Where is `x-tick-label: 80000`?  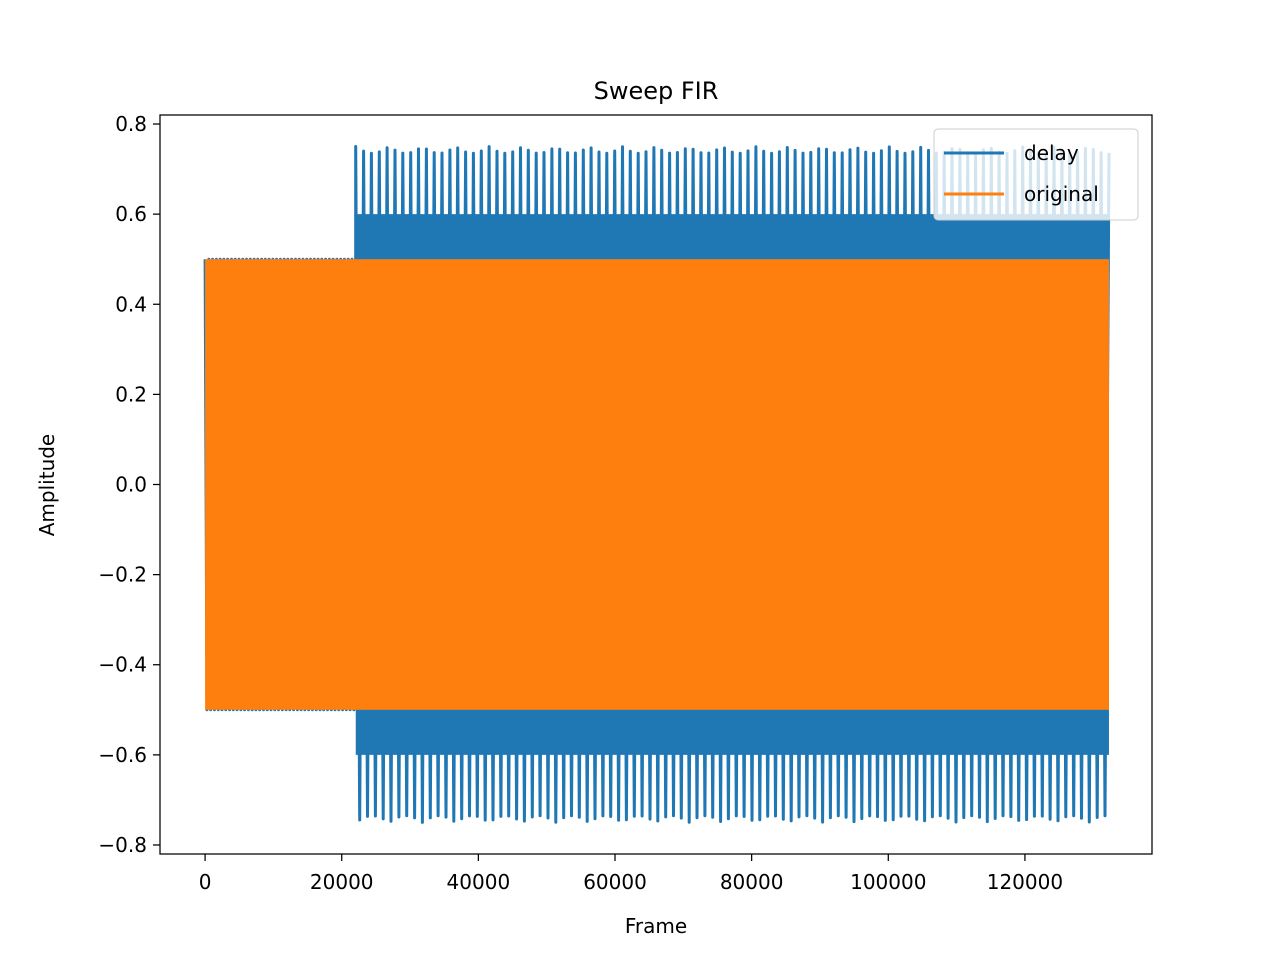 x-tick-label: 80000 is located at coordinates (752, 882).